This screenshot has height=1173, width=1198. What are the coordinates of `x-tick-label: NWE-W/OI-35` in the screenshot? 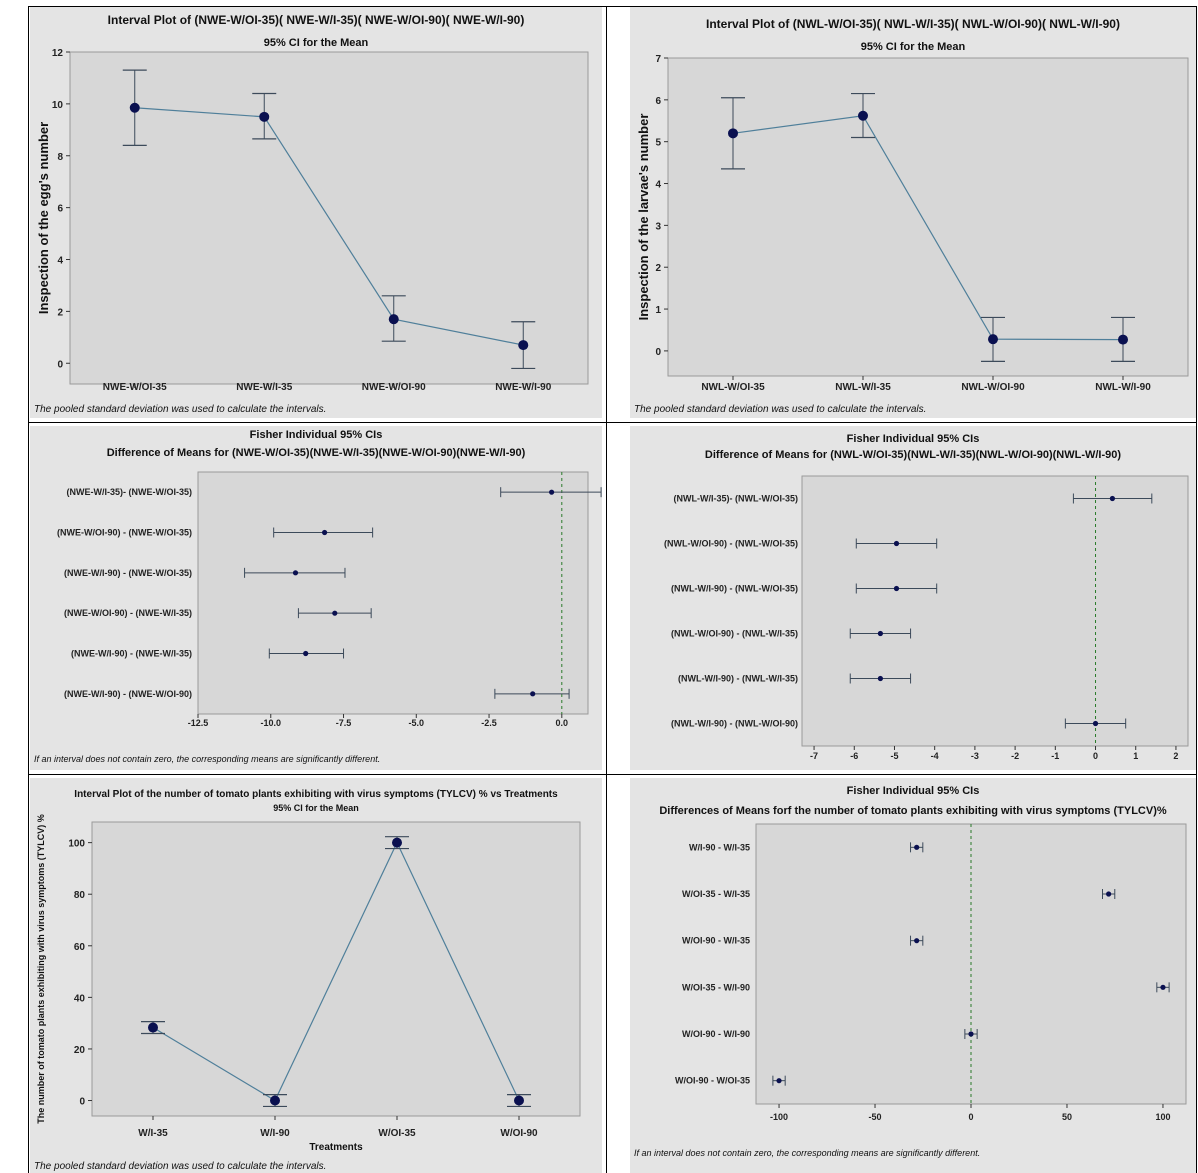 It's located at (135, 387).